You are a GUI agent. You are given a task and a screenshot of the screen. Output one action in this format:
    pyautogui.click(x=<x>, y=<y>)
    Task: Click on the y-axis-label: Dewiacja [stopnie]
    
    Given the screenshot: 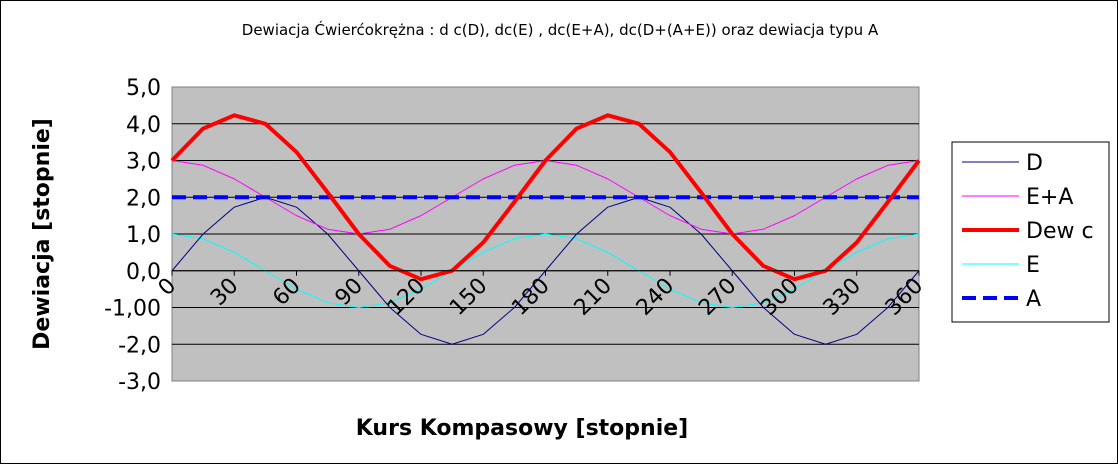 What is the action you would take?
    pyautogui.click(x=42, y=234)
    